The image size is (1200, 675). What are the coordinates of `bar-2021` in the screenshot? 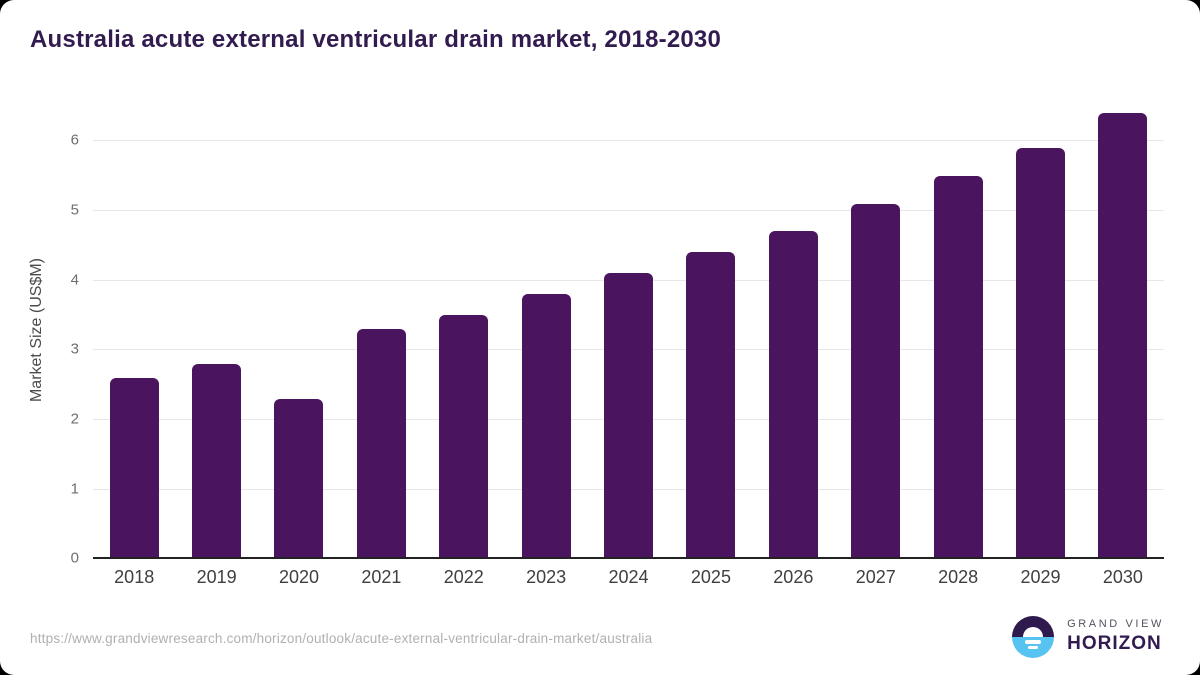 It's located at (381, 444).